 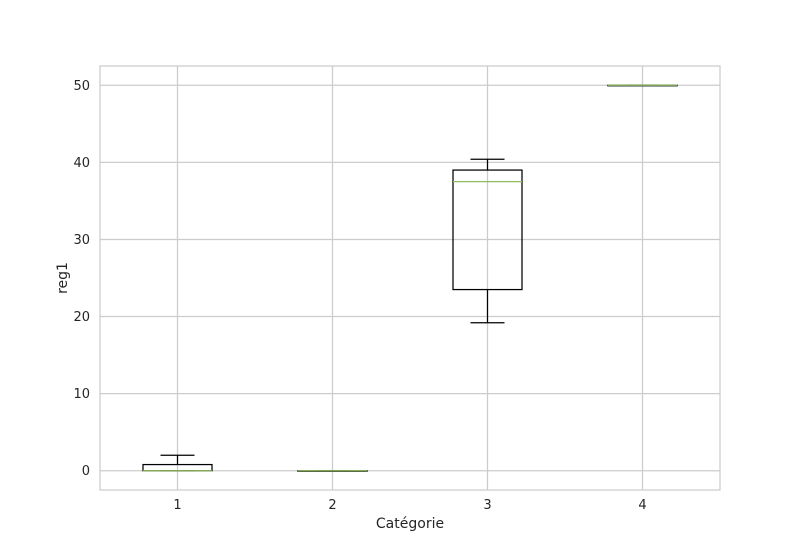 I want to click on x-tick-labels: 1 2 3 4, so click(x=409, y=505).